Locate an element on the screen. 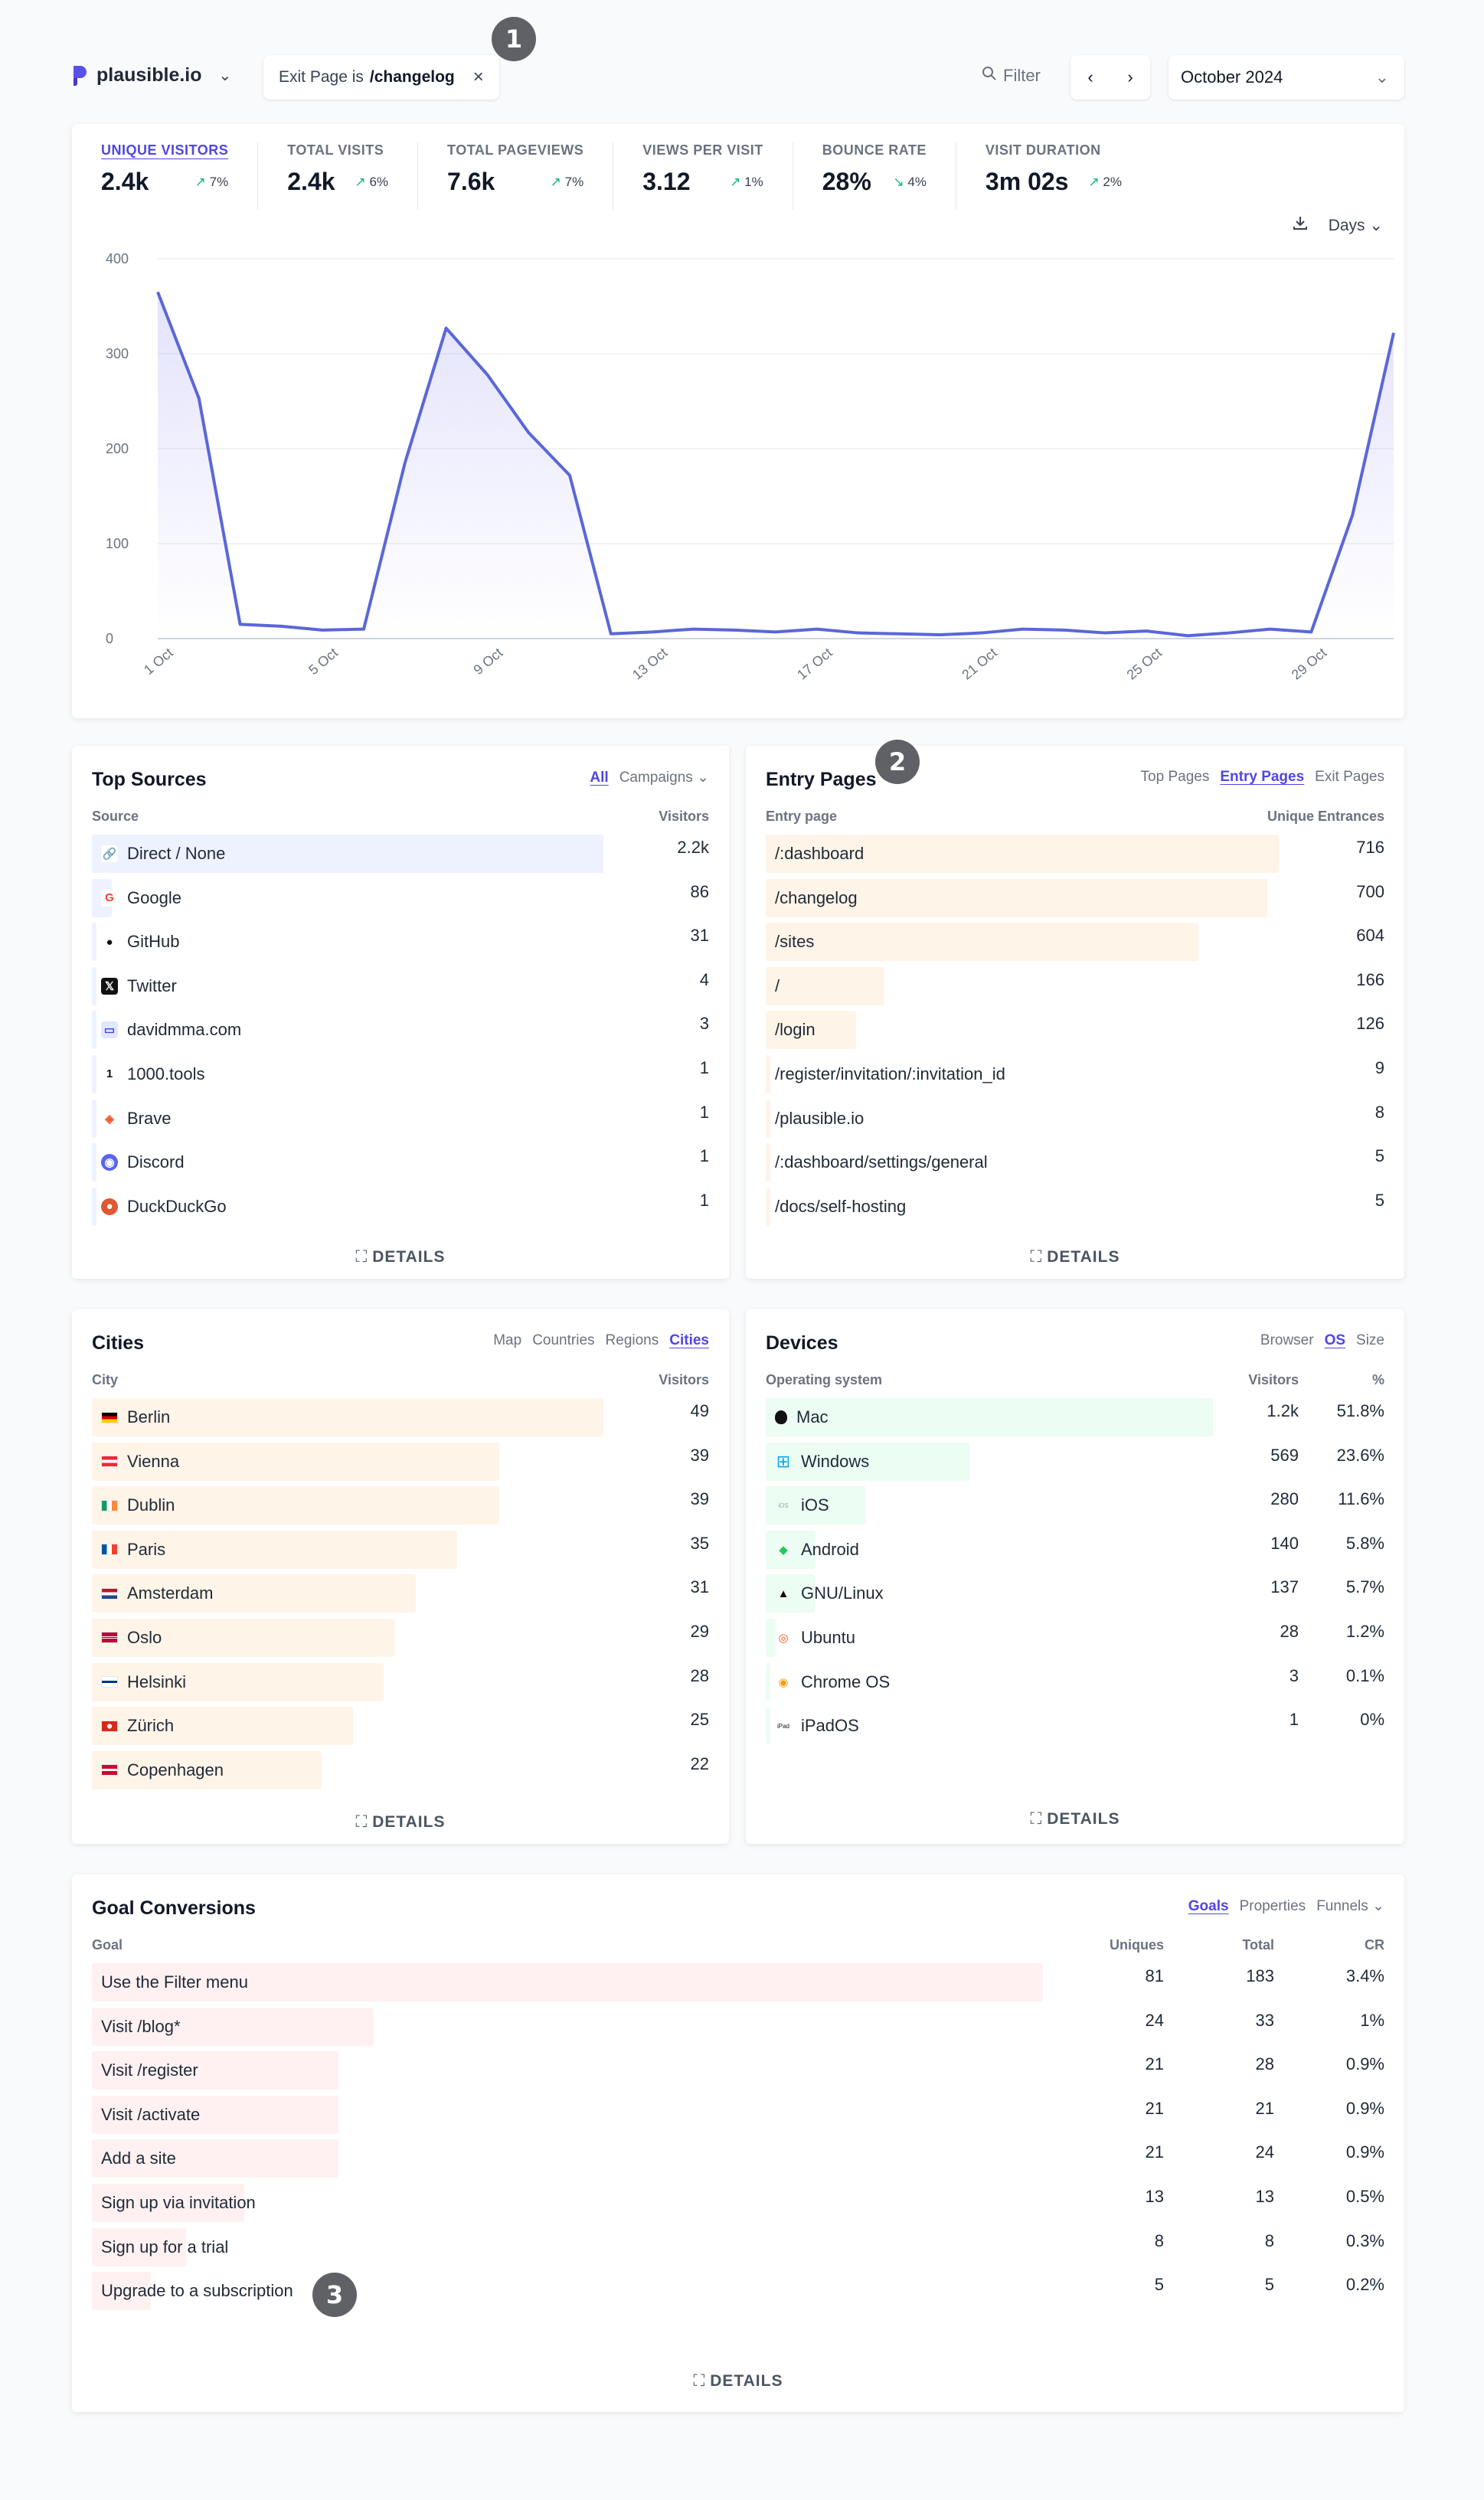 Image resolution: width=1484 pixels, height=2500 pixels. os-row: ▲ GNU/Linux 137 5.7% is located at coordinates (1075, 1596).